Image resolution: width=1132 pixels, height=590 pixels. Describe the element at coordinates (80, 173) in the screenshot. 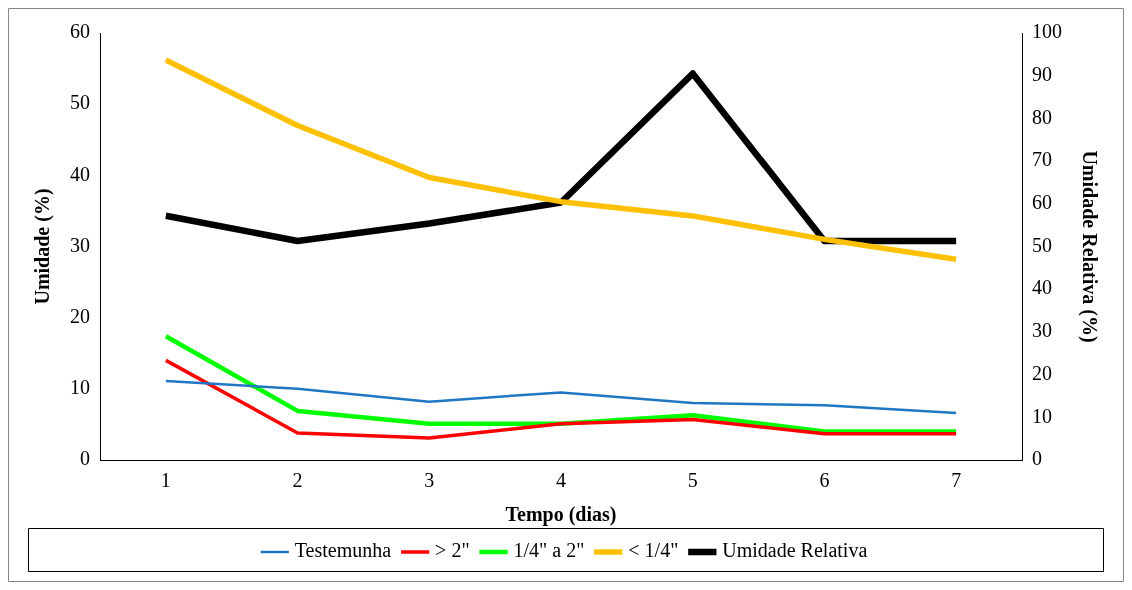

I see `y-tick-label: 40` at that location.